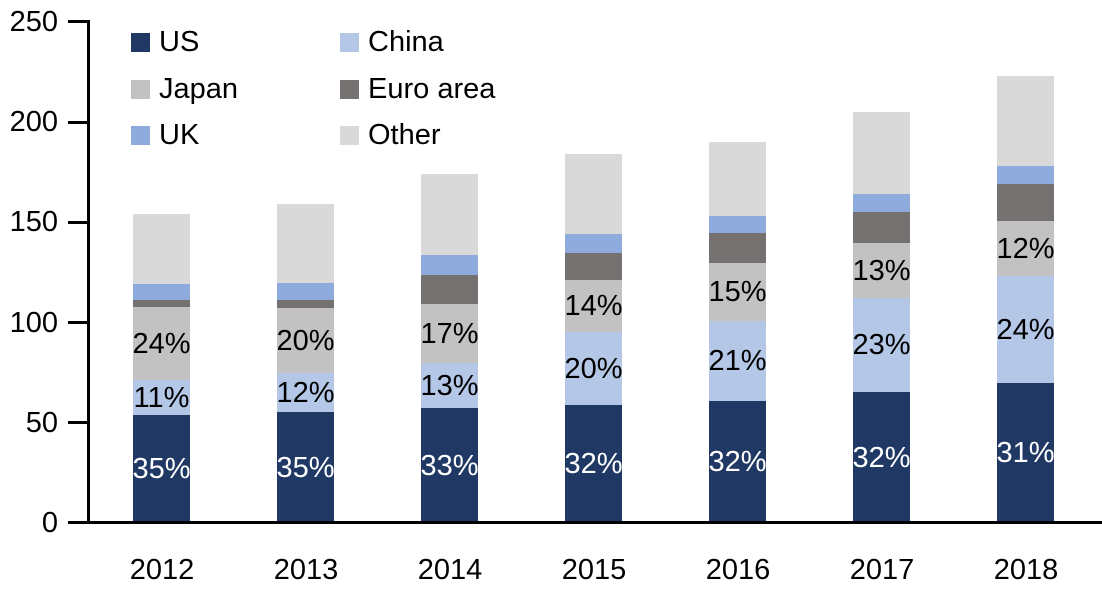 The image size is (1102, 598). Describe the element at coordinates (41, 423) in the screenshot. I see `y-axis-label-50: 50` at that location.